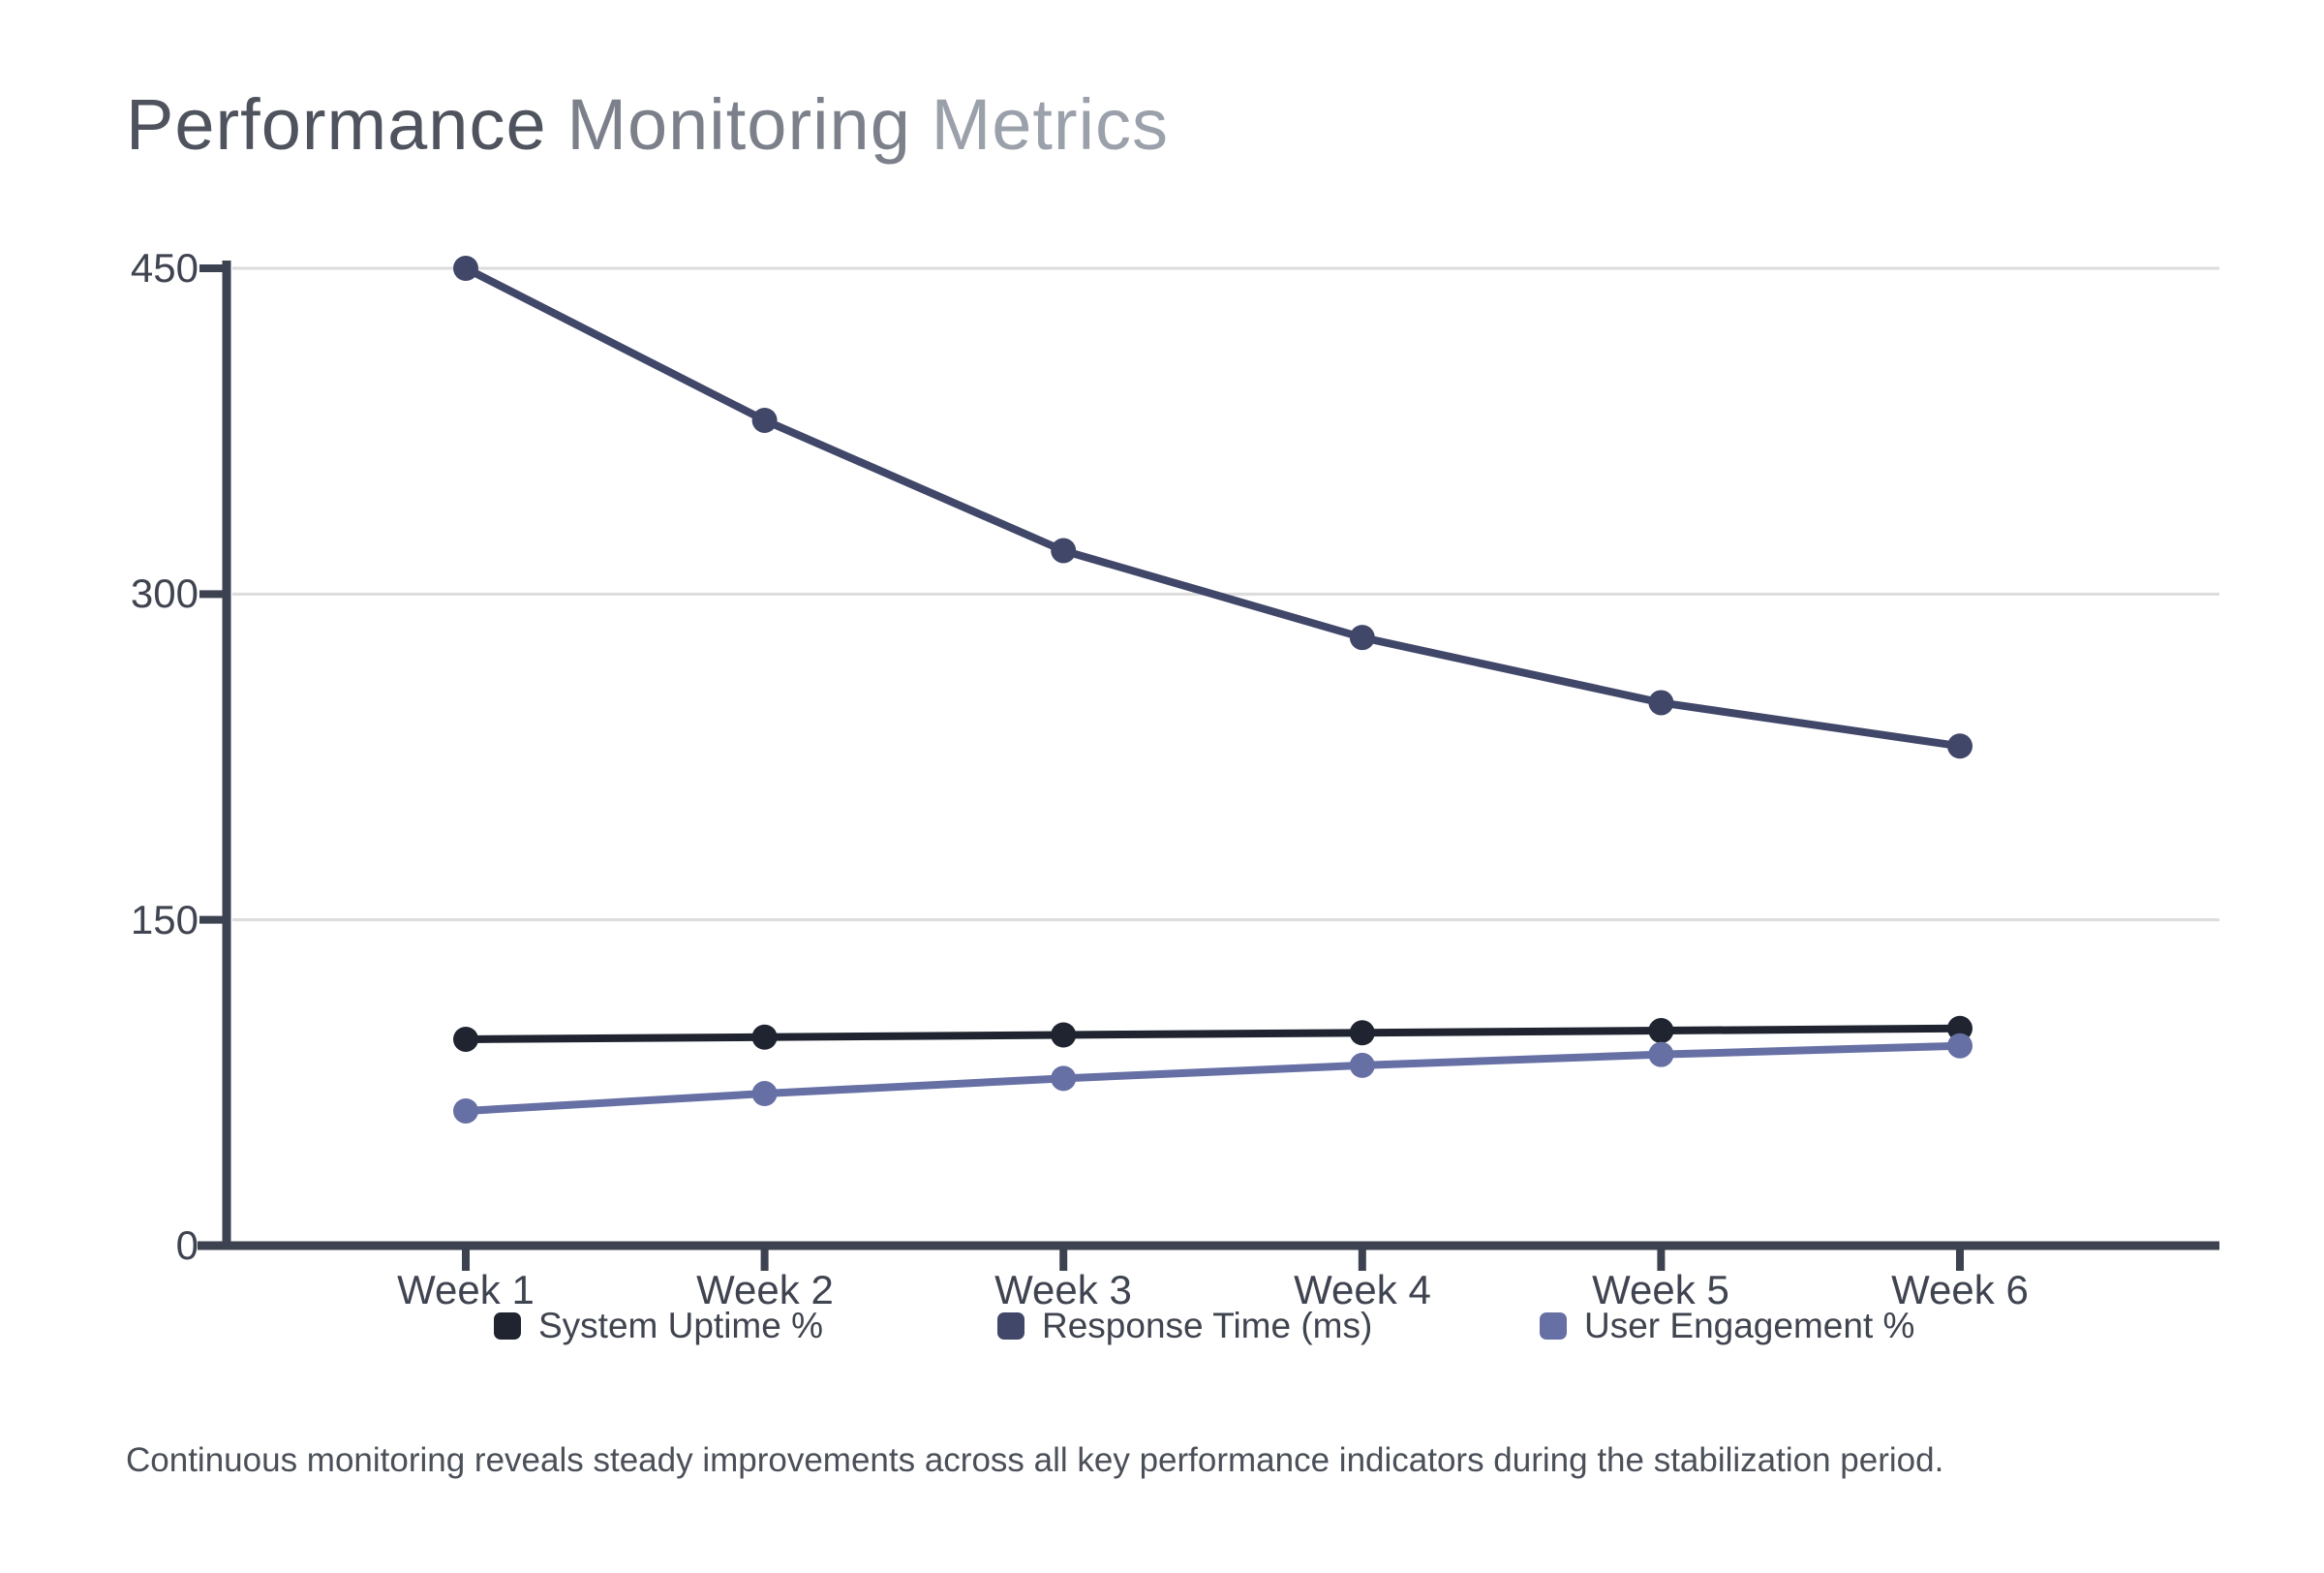 The height and width of the screenshot is (1573, 2324). I want to click on y-tick-label: 300, so click(164, 593).